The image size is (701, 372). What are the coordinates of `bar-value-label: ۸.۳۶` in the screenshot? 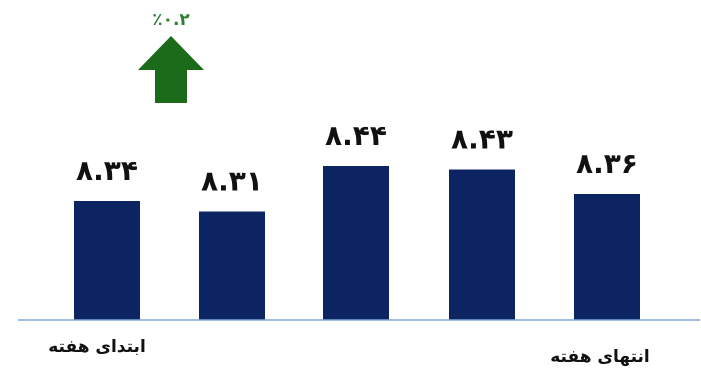 It's located at (607, 163).